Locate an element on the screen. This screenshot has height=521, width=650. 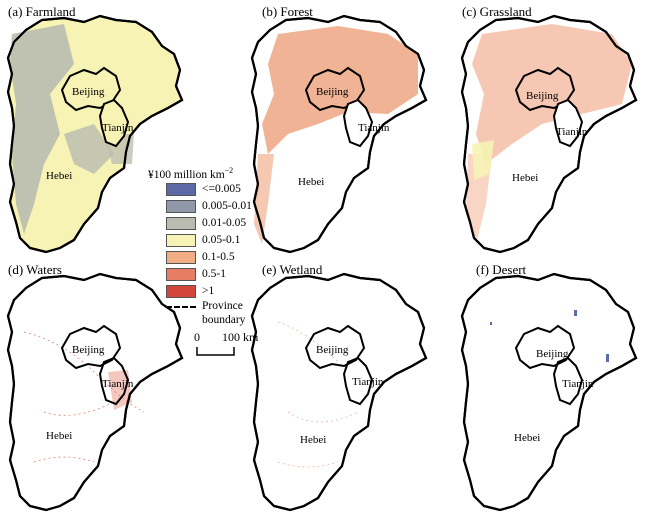
grassland-coverage-north is located at coordinates (552, 94).